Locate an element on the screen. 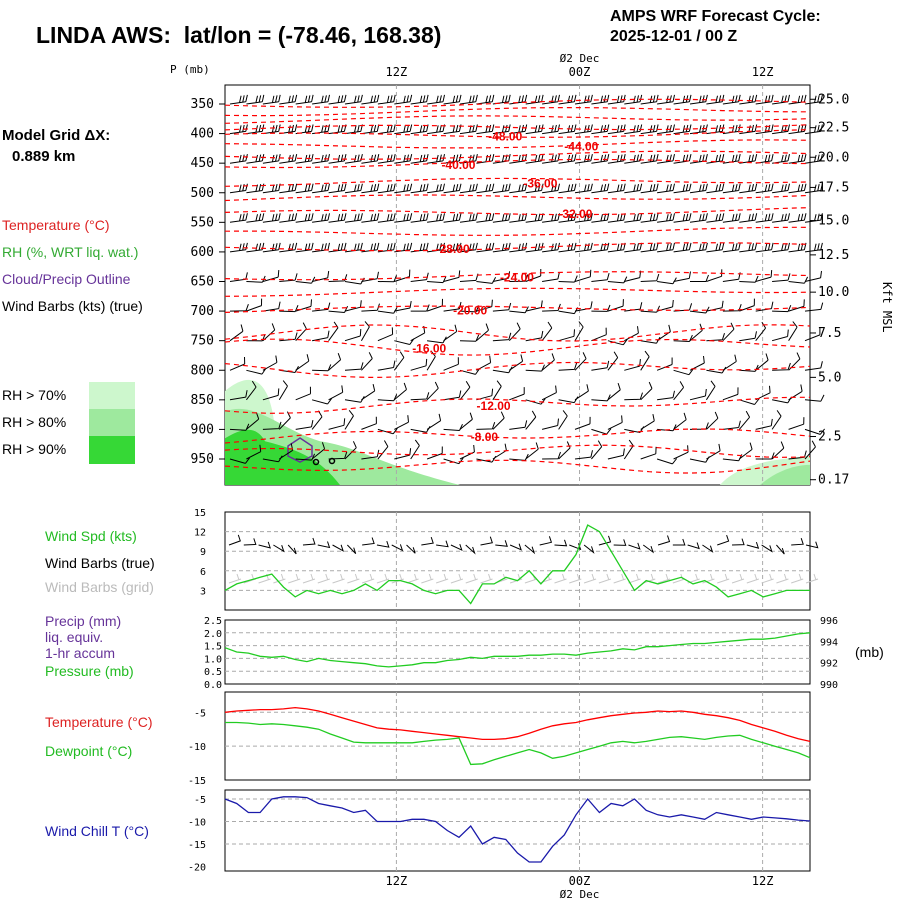 This screenshot has width=900, height=900. model-grid-label: Model Grid ΔX: is located at coordinates (56, 135).